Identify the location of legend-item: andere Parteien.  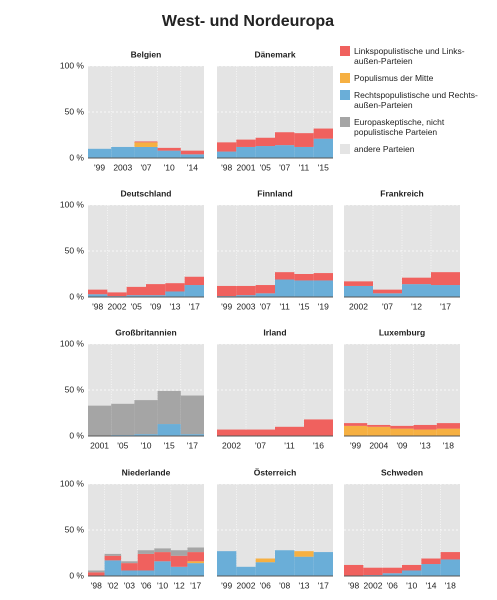
(415, 149).